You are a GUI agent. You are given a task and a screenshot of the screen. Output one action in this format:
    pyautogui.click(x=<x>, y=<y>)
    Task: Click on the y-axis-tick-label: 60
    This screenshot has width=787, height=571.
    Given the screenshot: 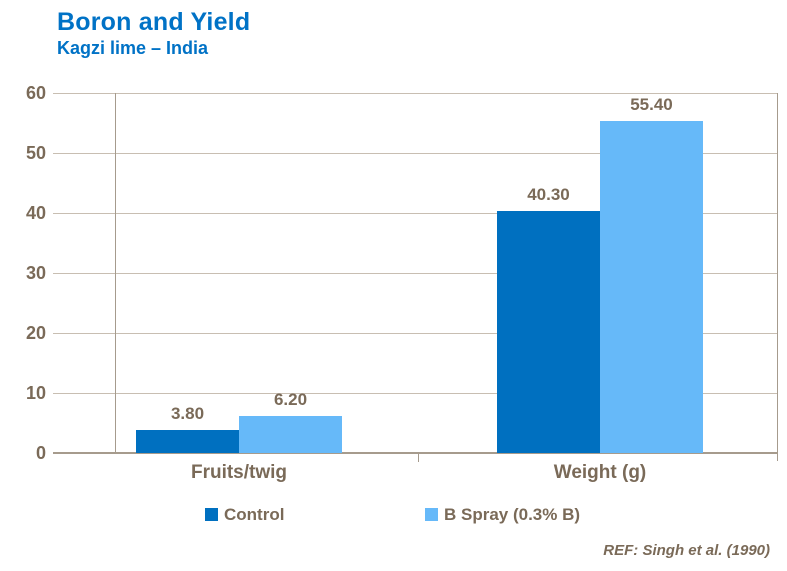 What is the action you would take?
    pyautogui.click(x=35, y=93)
    